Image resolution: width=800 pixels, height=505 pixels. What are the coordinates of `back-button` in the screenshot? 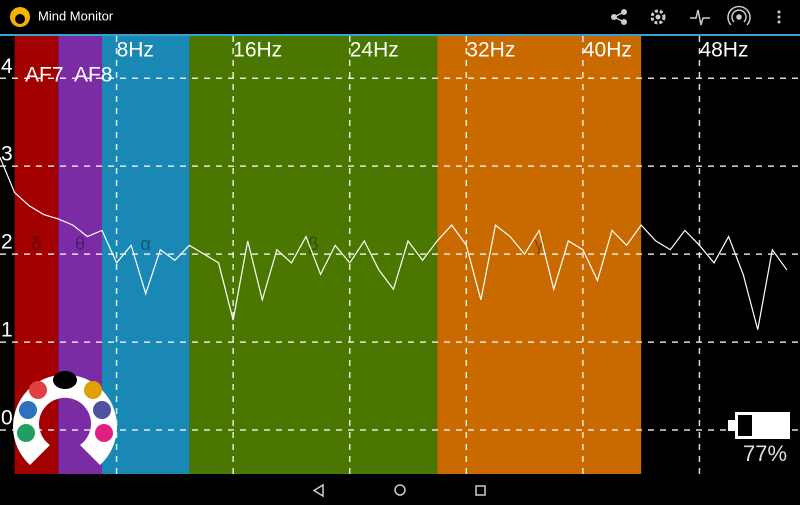 It's located at (318, 490).